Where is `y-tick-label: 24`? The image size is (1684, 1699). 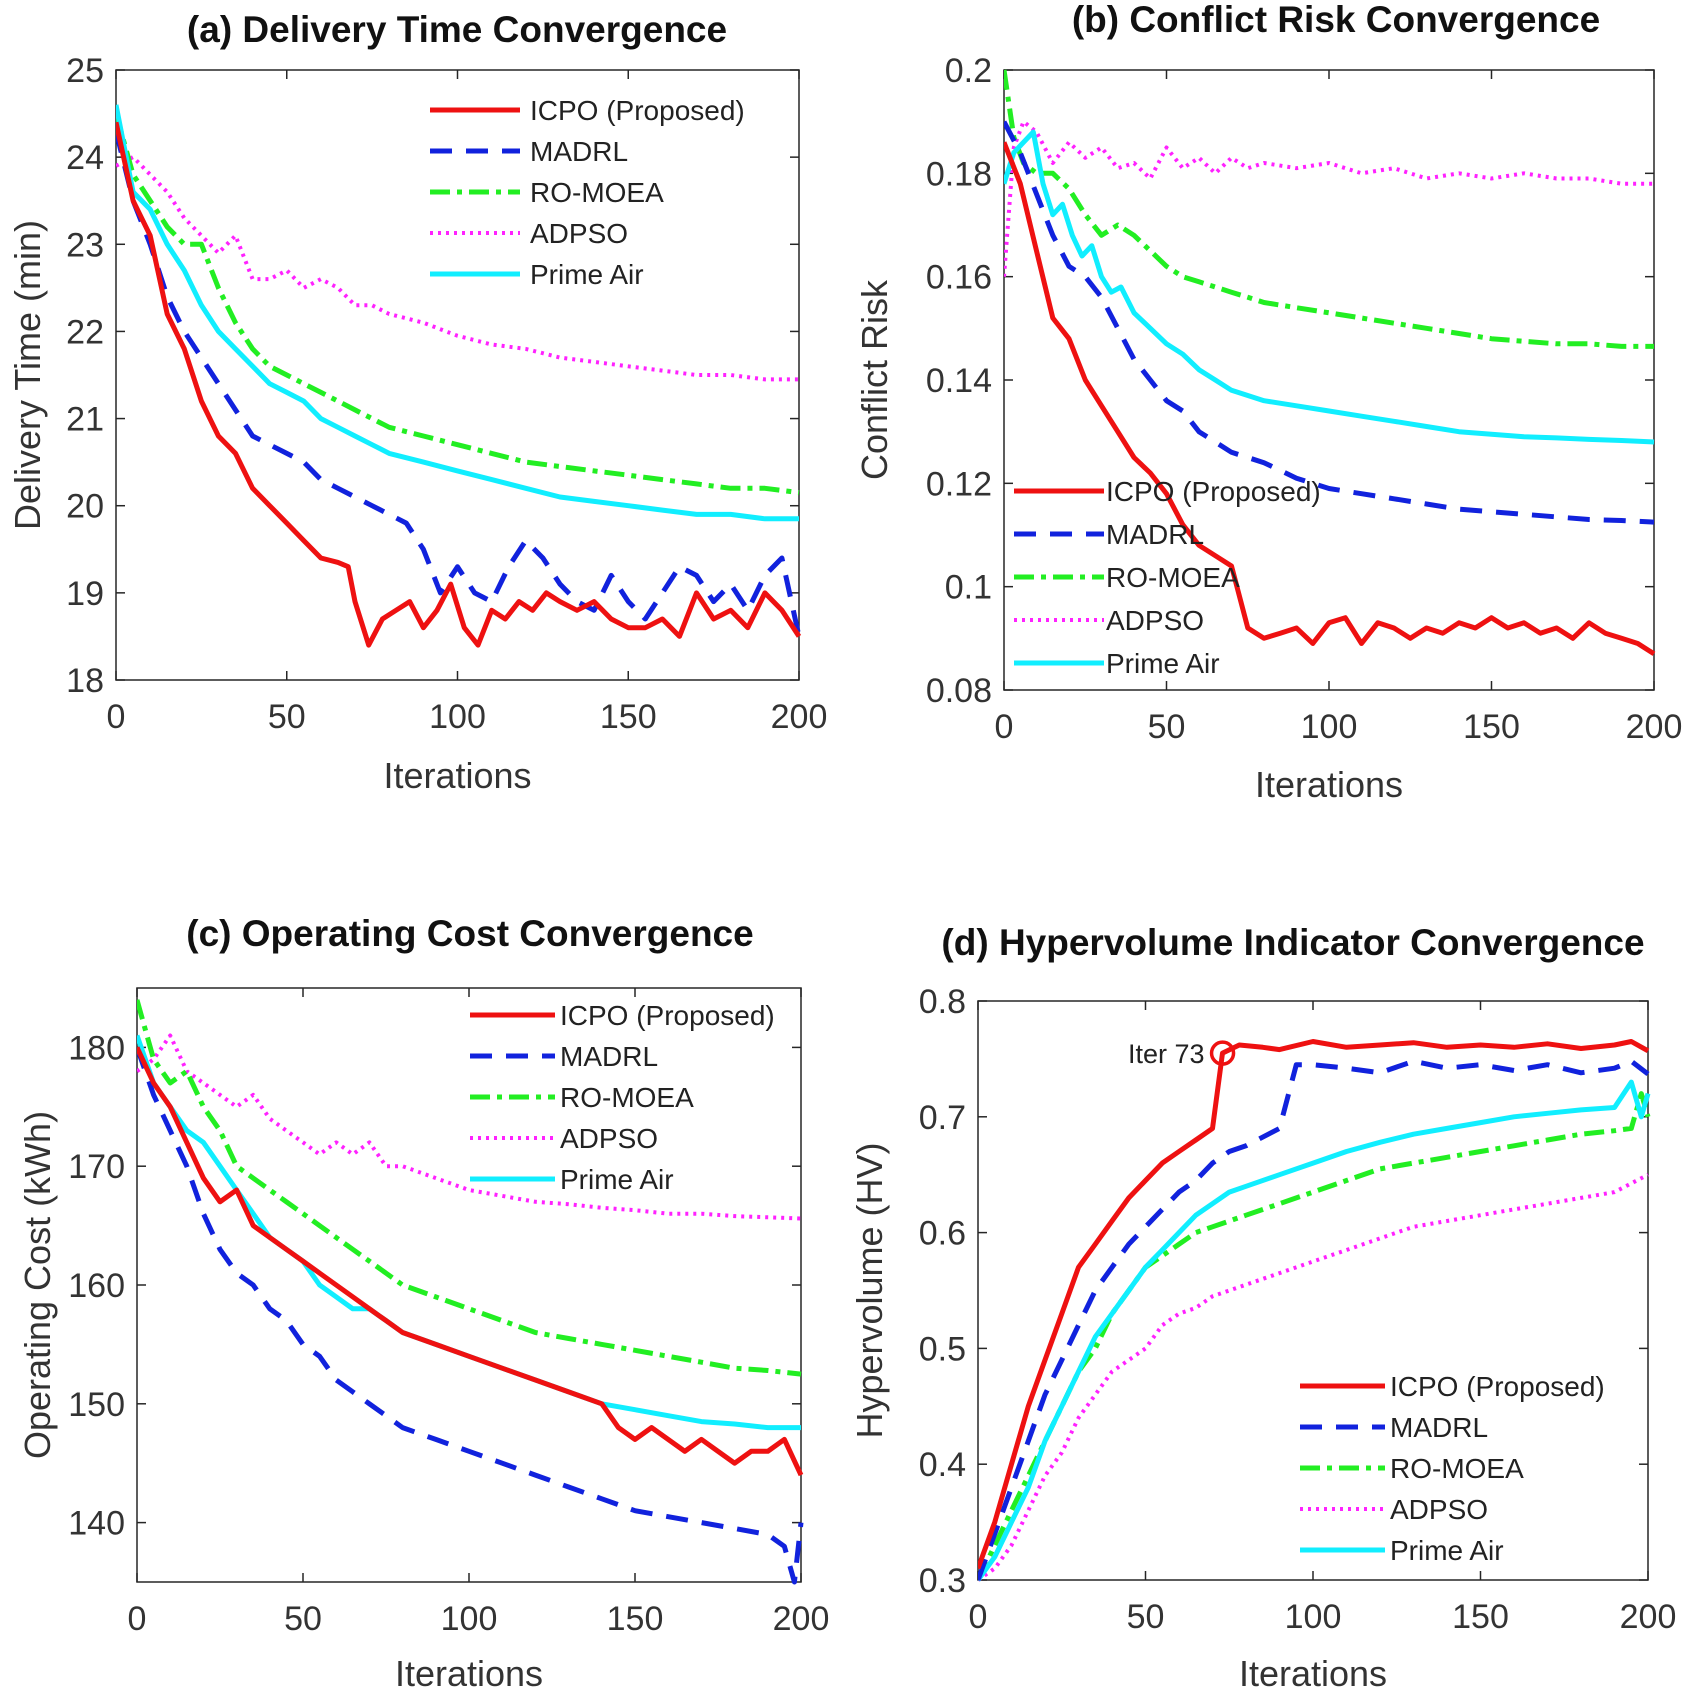 y-tick-label: 24 is located at coordinates (85, 158).